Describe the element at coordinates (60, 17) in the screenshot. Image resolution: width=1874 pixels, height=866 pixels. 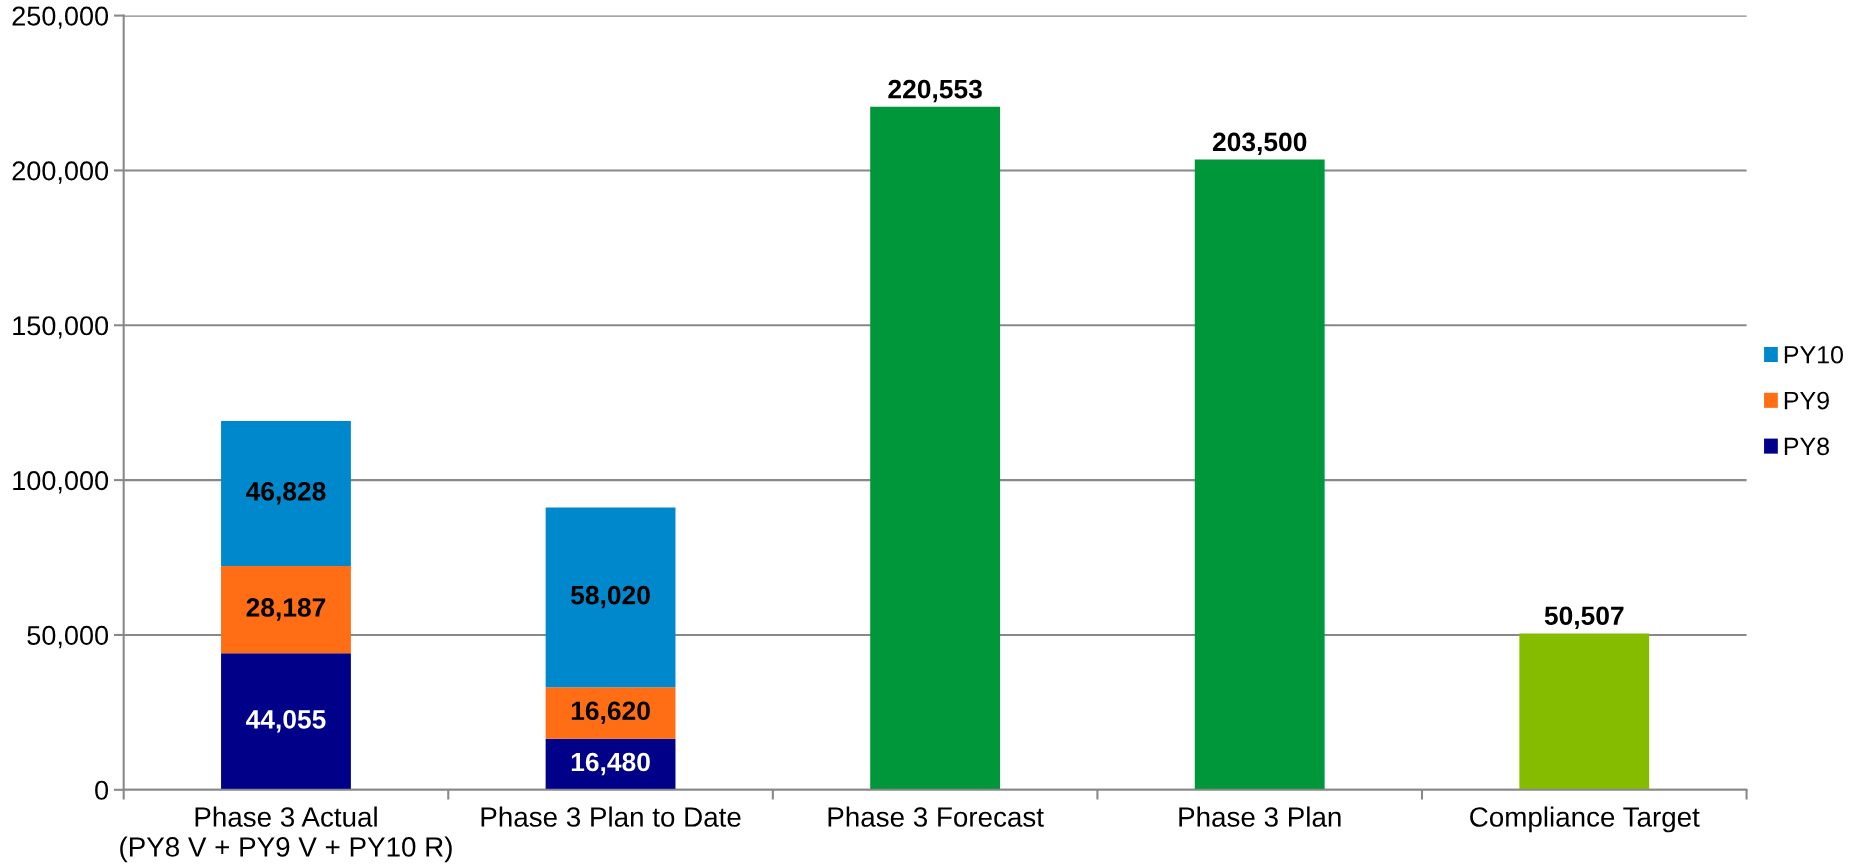
I see `y-tick-label: 250,000` at that location.